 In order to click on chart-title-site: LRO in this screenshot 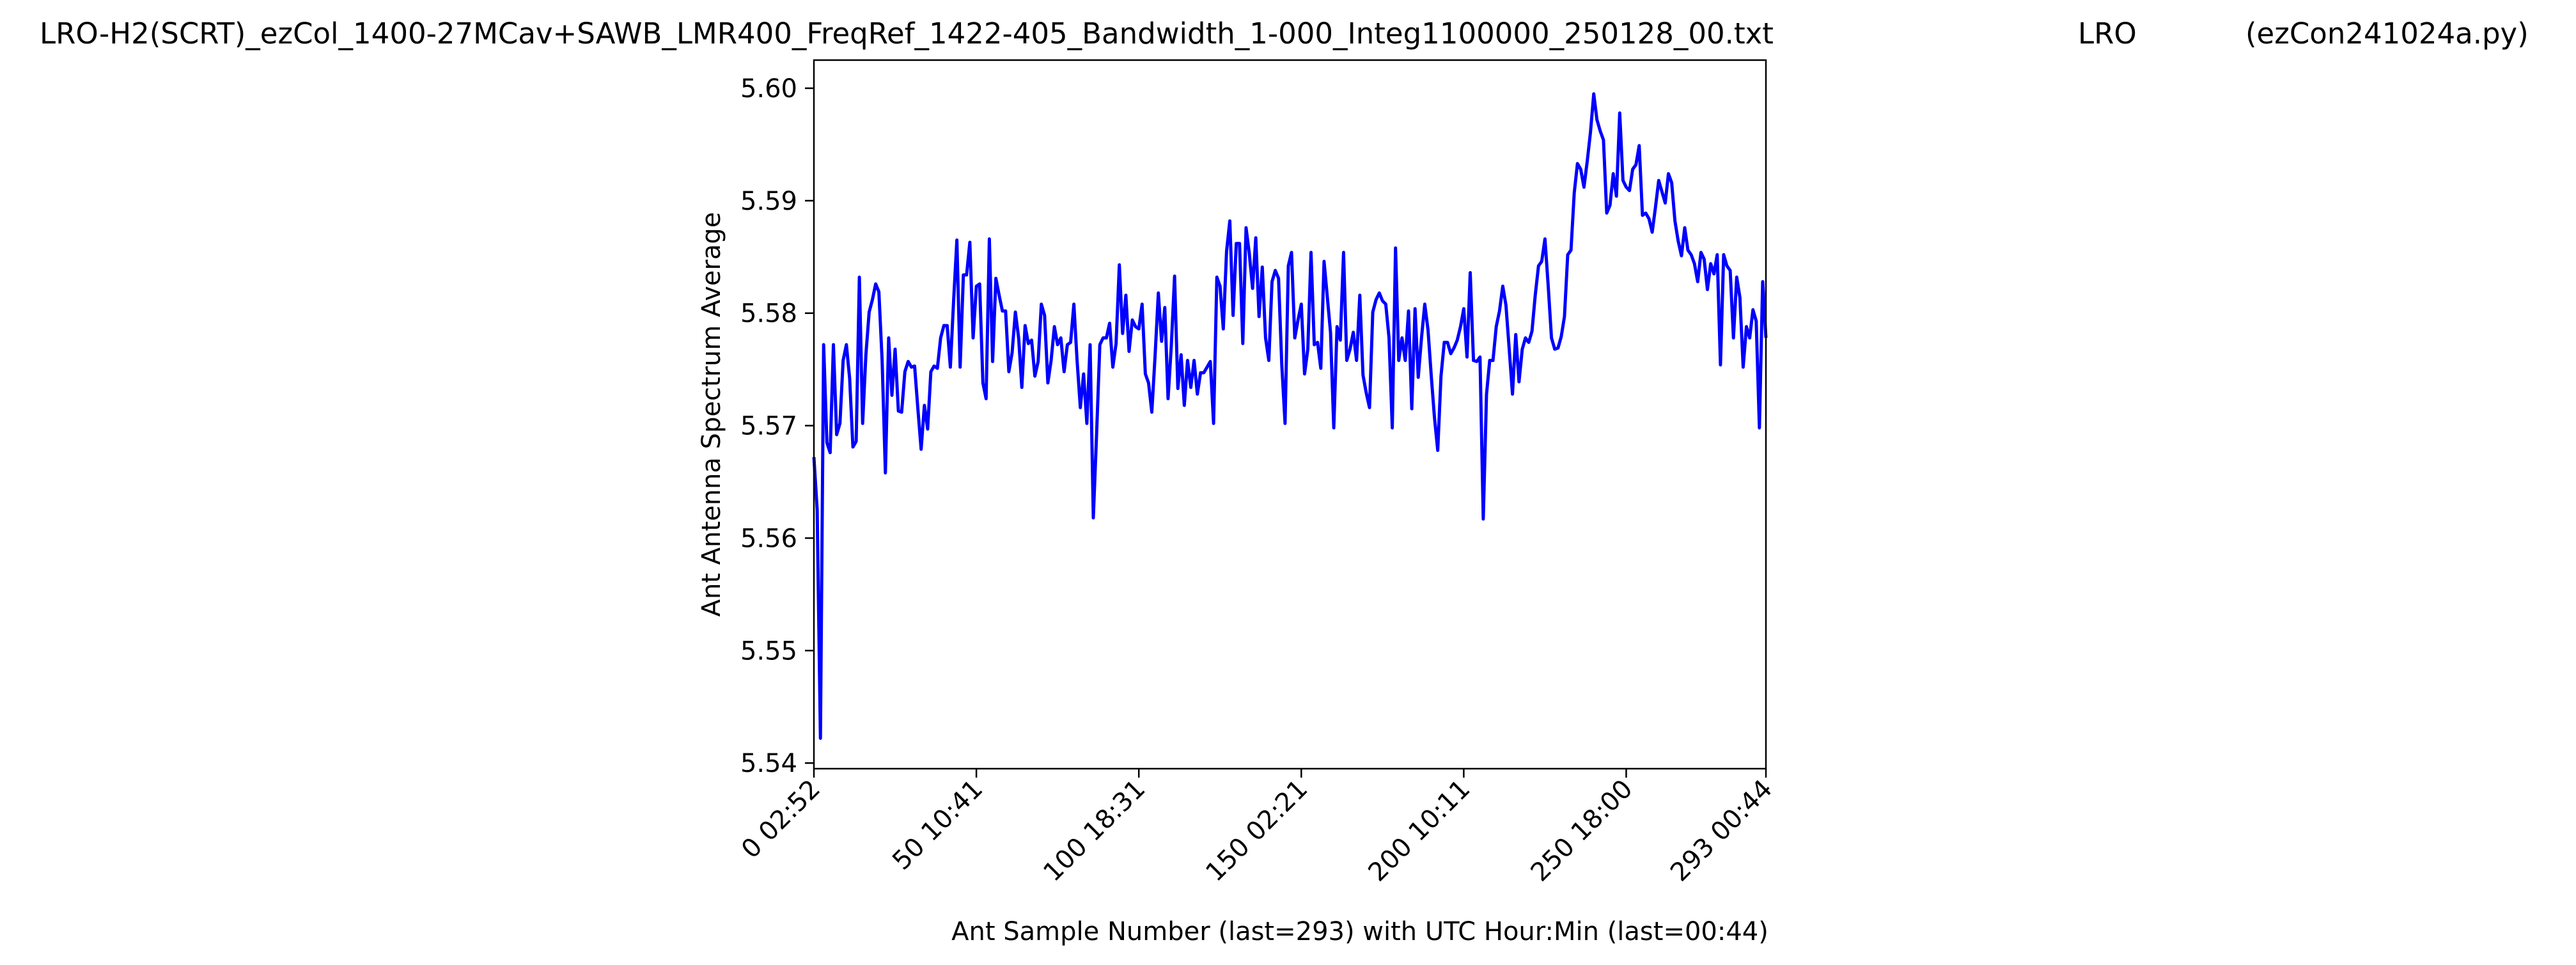, I will do `click(2107, 34)`.